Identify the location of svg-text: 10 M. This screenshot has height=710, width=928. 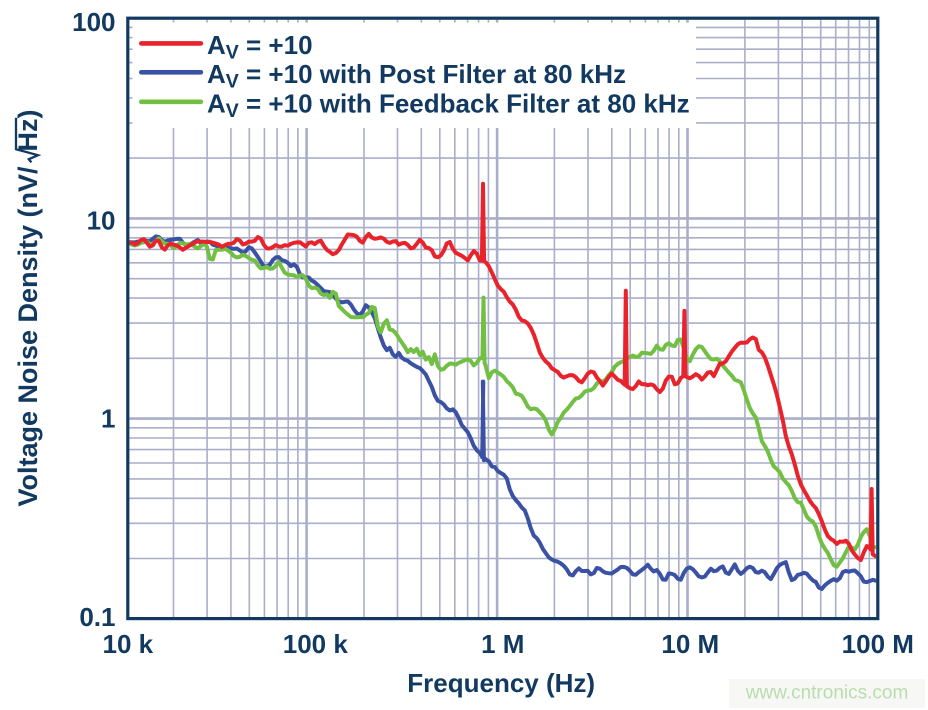
(690, 644).